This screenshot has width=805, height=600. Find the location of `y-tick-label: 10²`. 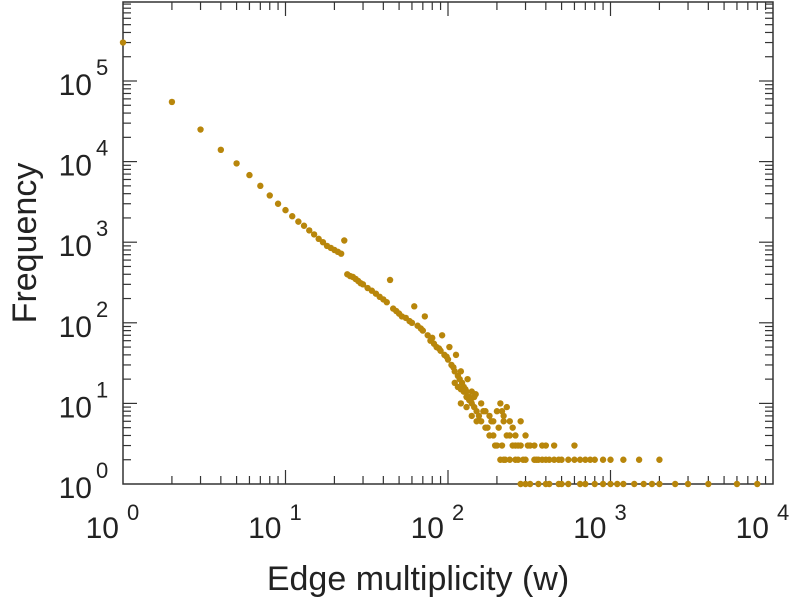

y-tick-label: 10² is located at coordinates (84, 320).